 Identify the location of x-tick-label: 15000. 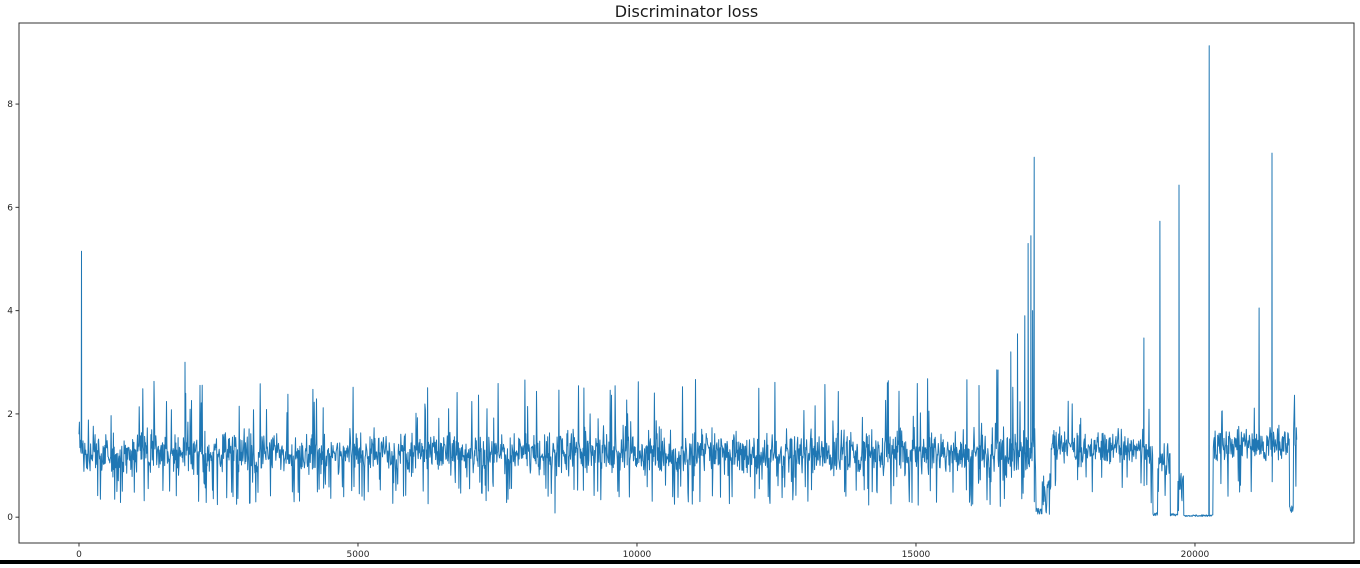
(916, 555).